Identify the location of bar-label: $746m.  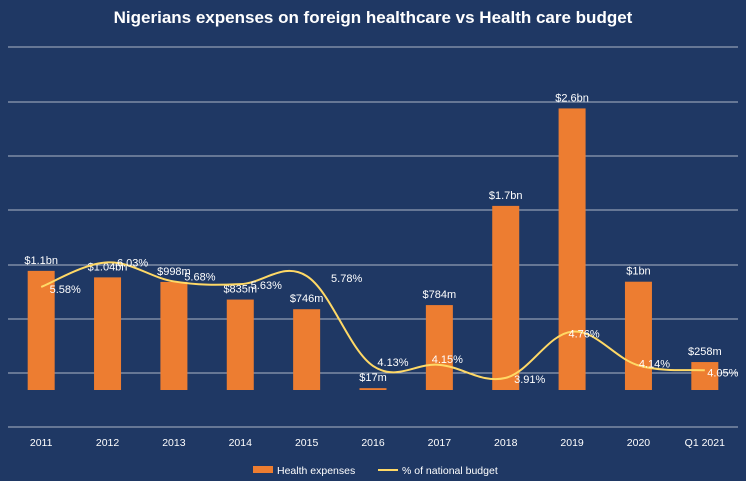
(307, 299).